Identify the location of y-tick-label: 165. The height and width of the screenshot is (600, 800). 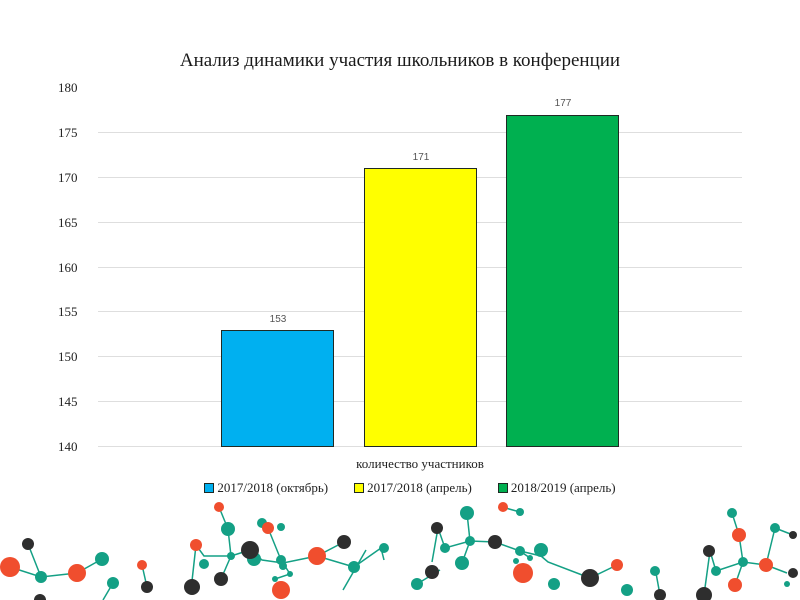
(68, 222).